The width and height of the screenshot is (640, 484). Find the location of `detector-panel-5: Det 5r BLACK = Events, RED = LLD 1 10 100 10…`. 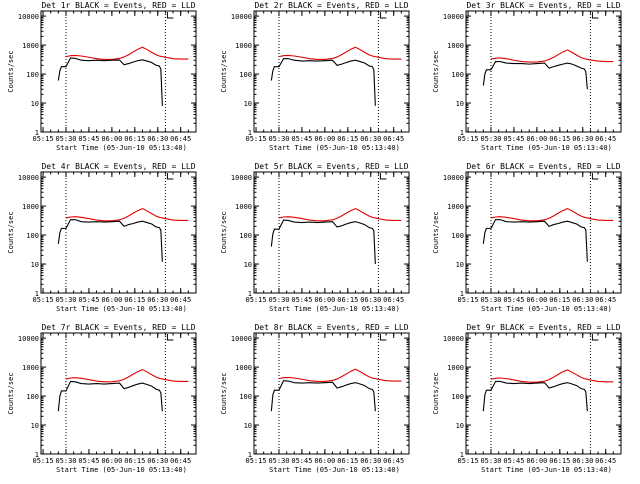

detector-panel-5: Det 5r BLACK = Events, RED = LLD 1 10 100 10… is located at coordinates (315, 237).